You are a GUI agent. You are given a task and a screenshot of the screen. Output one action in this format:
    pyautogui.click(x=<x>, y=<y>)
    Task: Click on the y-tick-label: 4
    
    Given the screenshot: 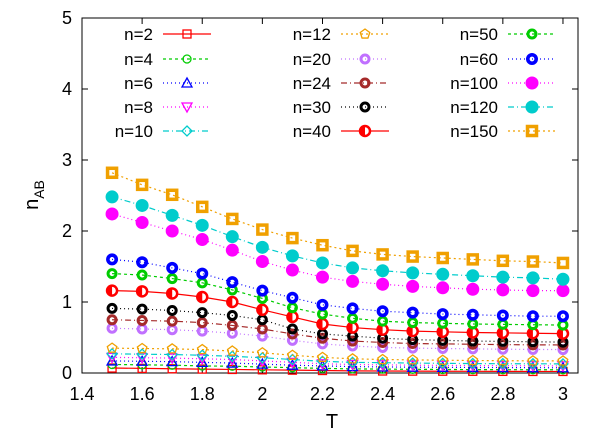 What is the action you would take?
    pyautogui.click(x=67, y=89)
    